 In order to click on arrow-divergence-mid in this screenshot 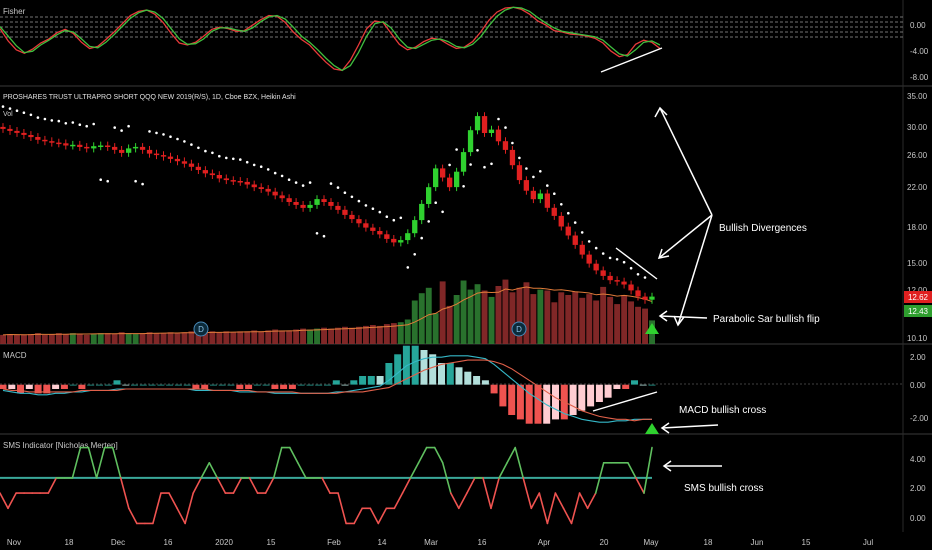, I will do `click(685, 236)`.